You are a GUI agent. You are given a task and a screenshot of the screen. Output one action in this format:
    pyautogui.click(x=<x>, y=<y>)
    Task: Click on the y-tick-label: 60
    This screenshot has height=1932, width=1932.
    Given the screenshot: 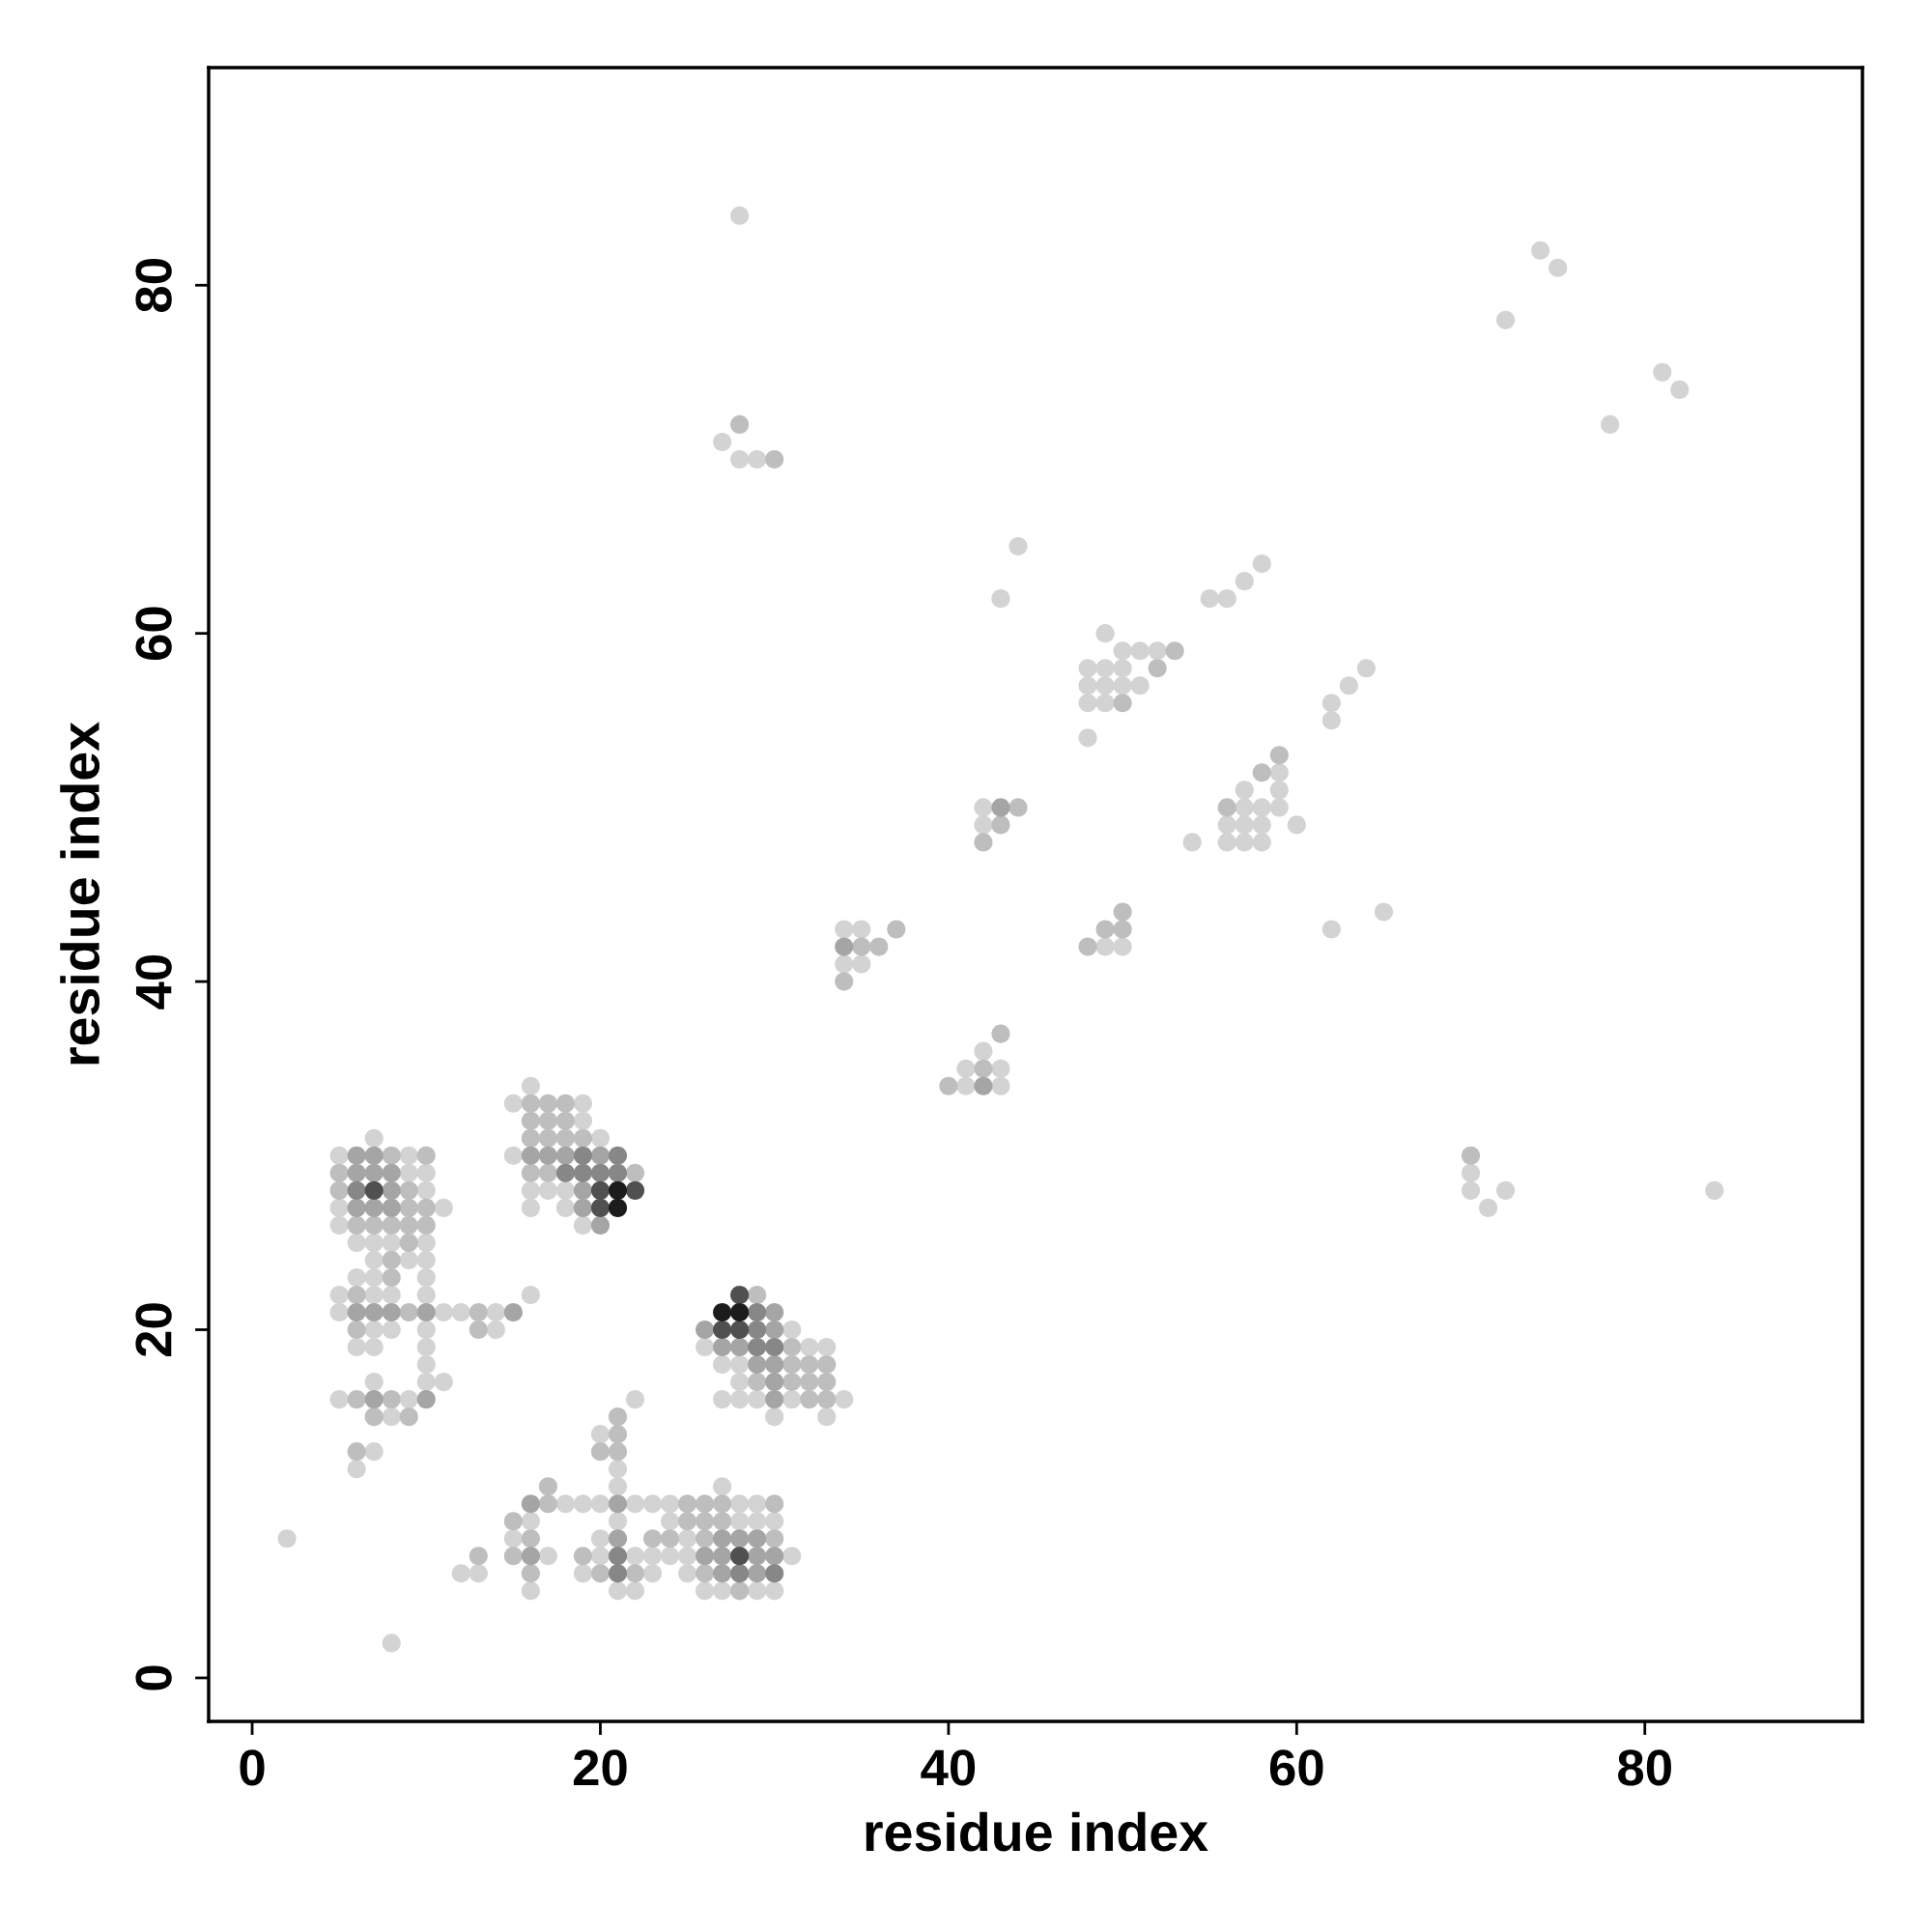 What is the action you would take?
    pyautogui.click(x=153, y=634)
    